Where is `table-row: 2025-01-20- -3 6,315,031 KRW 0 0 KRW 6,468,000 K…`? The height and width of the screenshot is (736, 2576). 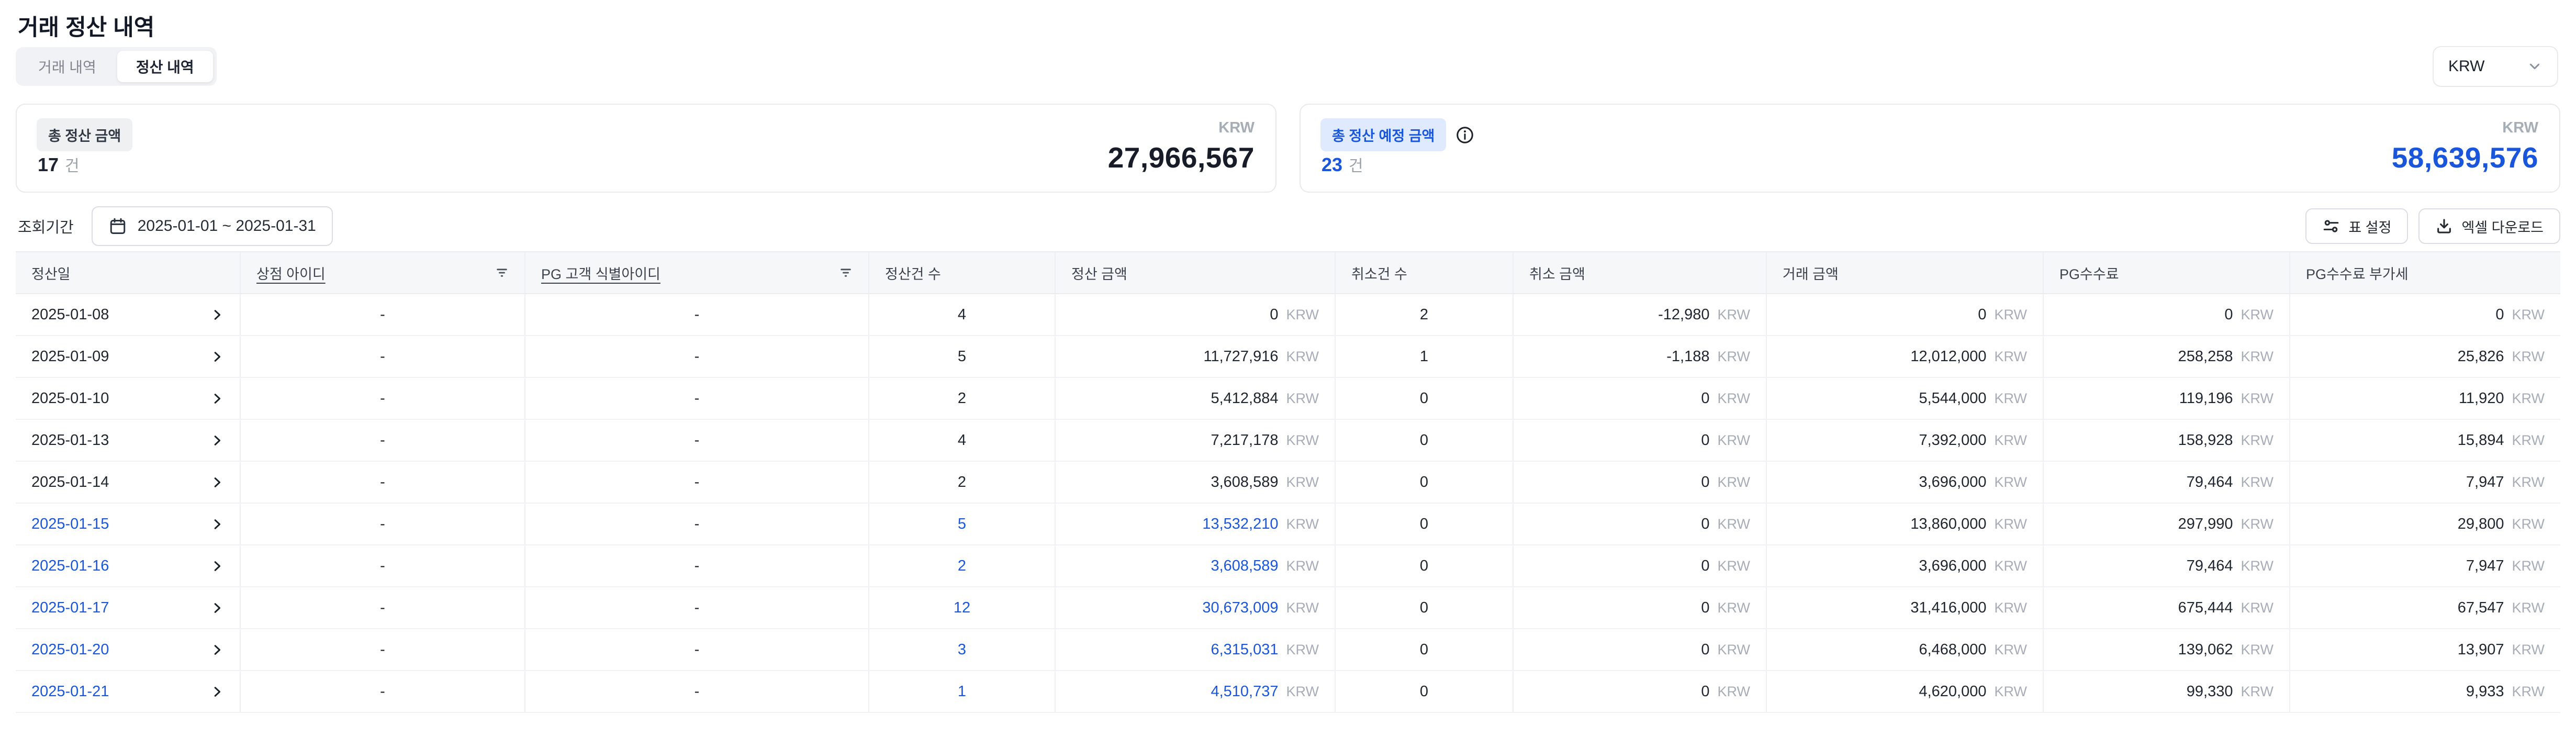
table-row: 2025-01-20- -3 6,315,031 KRW 0 0 KRW 6,468,000 K… is located at coordinates (1288, 650).